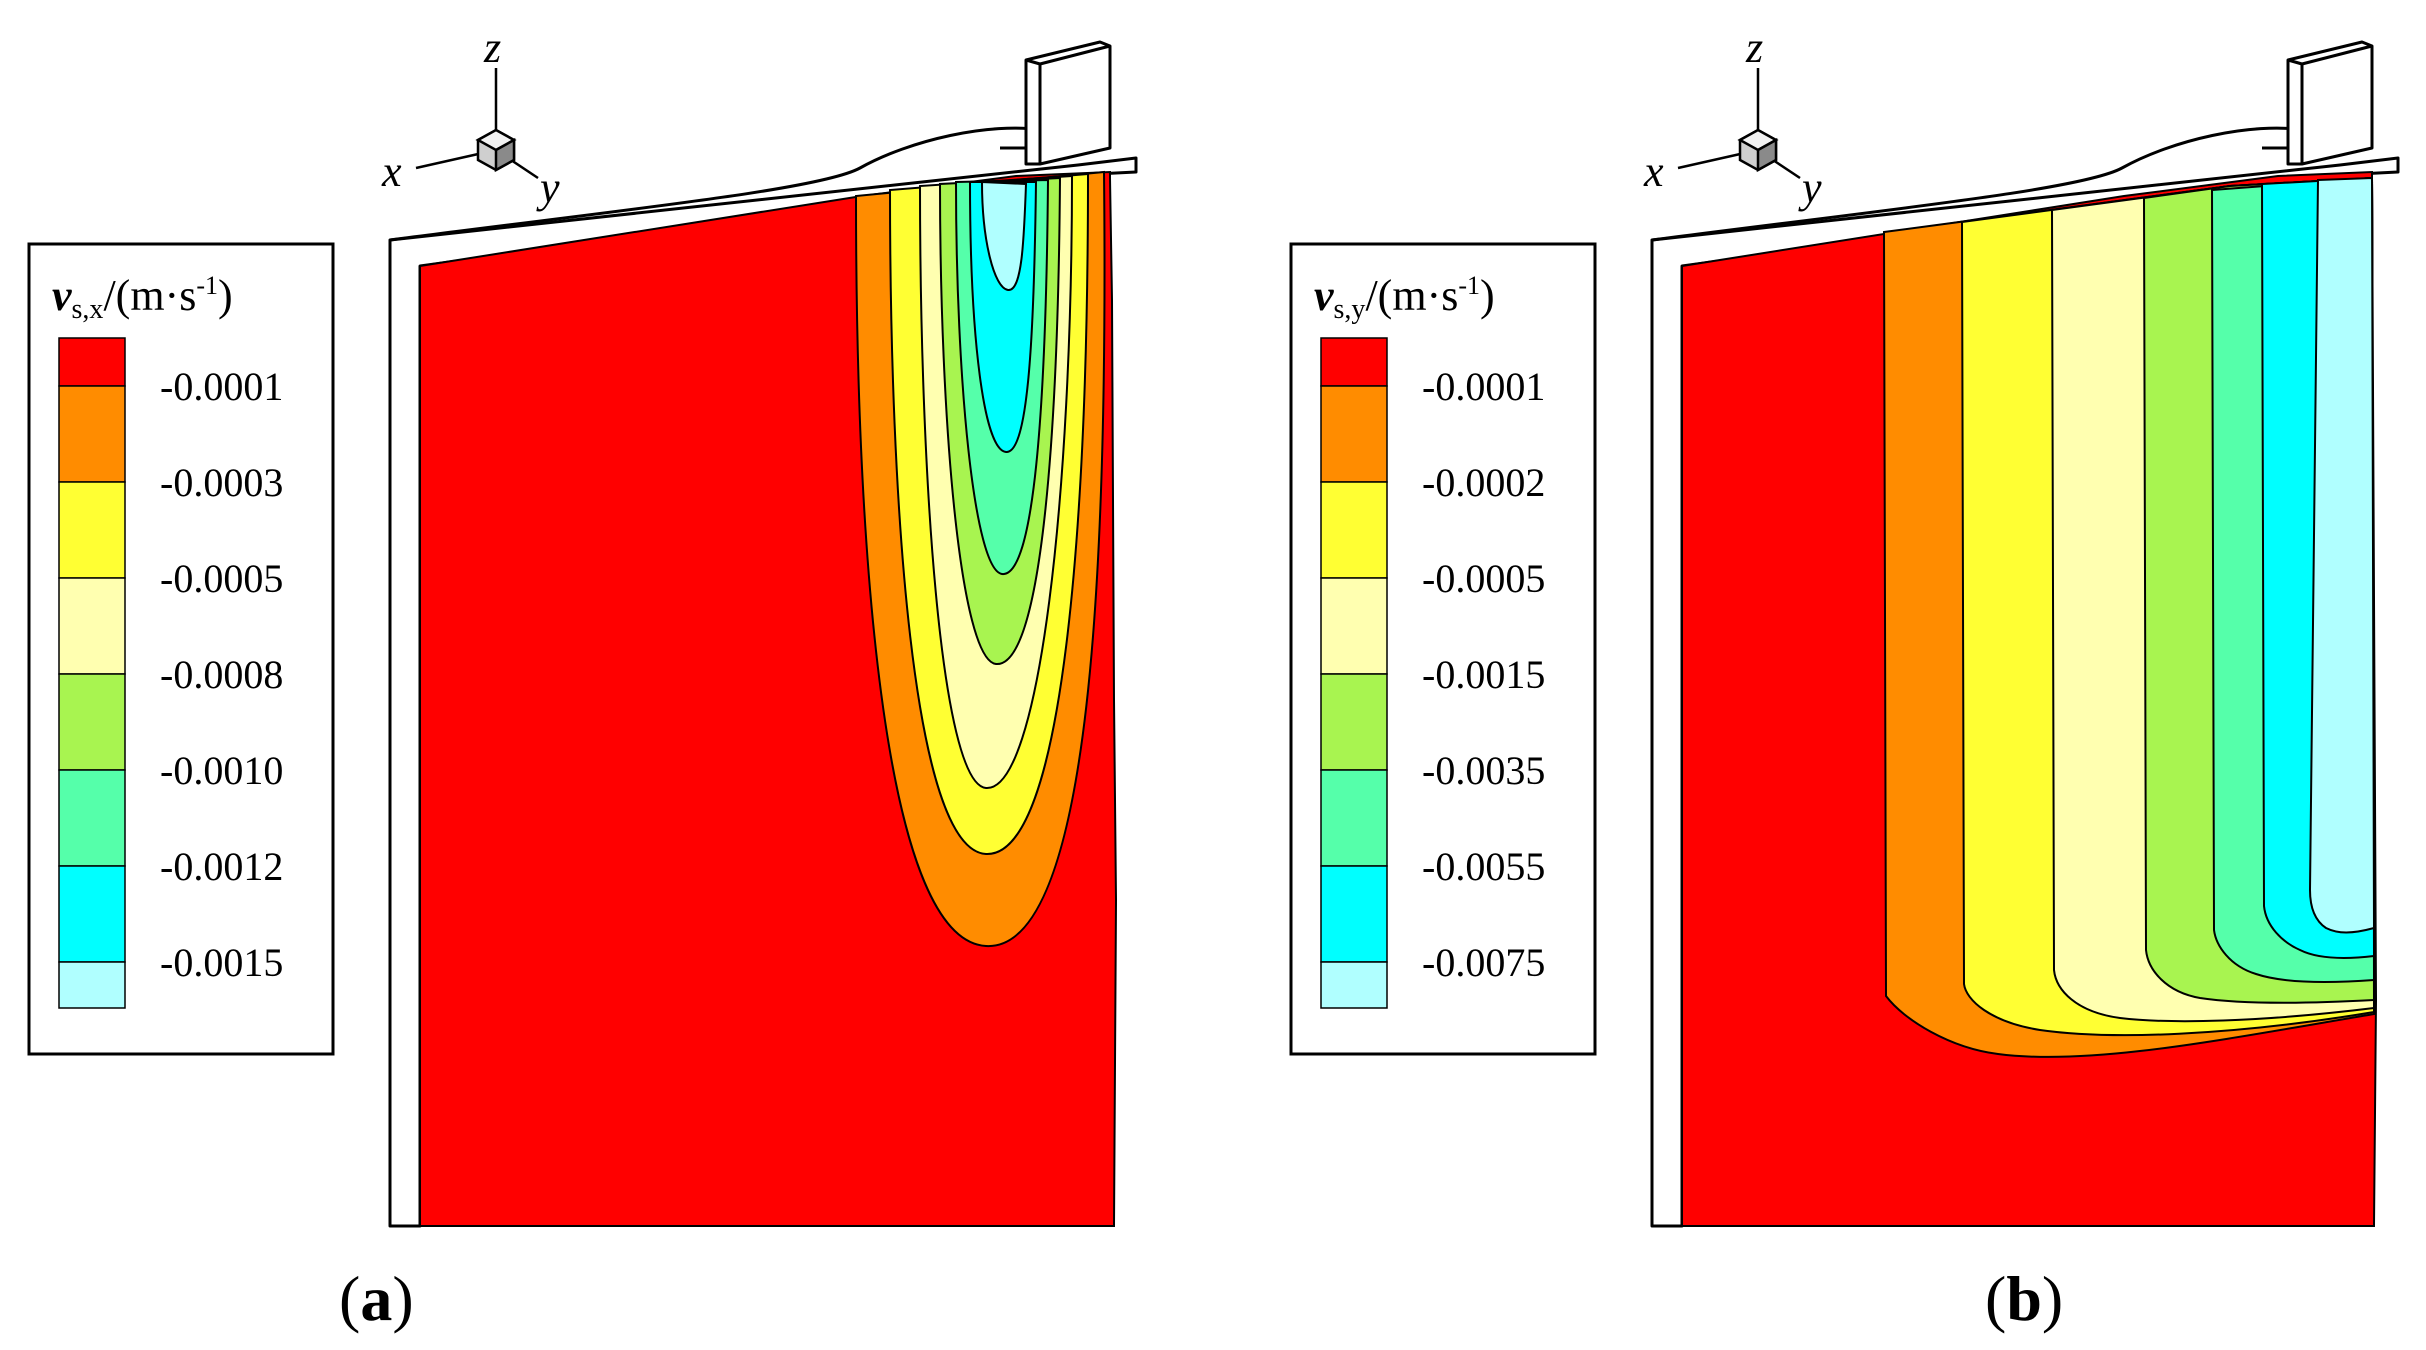 Image resolution: width=2426 pixels, height=1350 pixels. What do you see at coordinates (142, 298) in the screenshot?
I see `legend-a-title: vs,x/(m·s-1)` at bounding box center [142, 298].